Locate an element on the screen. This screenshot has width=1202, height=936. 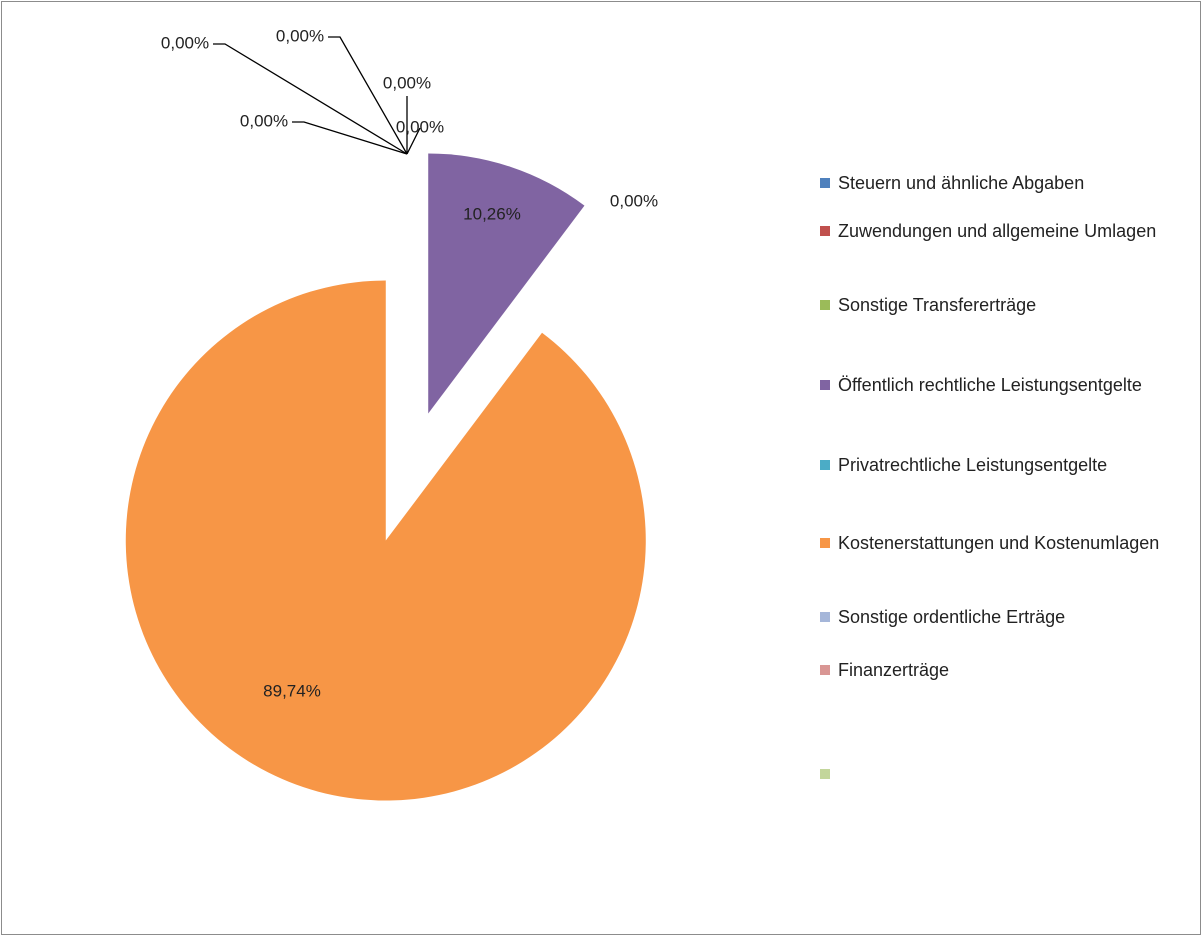
legend-label: Kostenerstattungen und Kostenumlagen is located at coordinates (999, 543).